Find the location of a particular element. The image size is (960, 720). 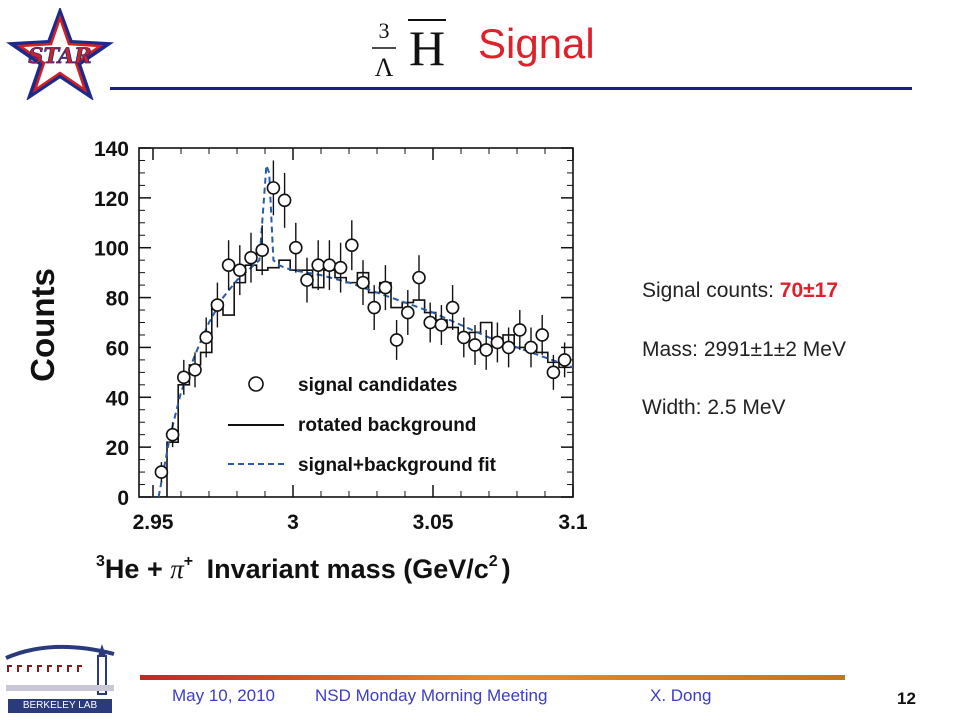

star-logo: STAR is located at coordinates (60, 55).